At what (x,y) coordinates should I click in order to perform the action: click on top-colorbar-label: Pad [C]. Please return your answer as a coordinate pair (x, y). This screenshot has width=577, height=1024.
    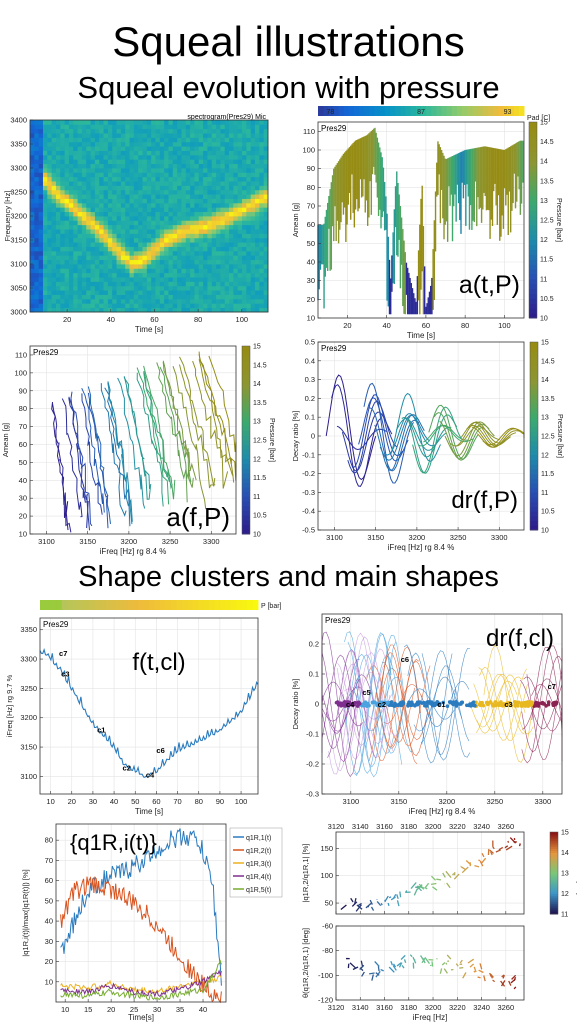
    Looking at the image, I should click on (538, 118).